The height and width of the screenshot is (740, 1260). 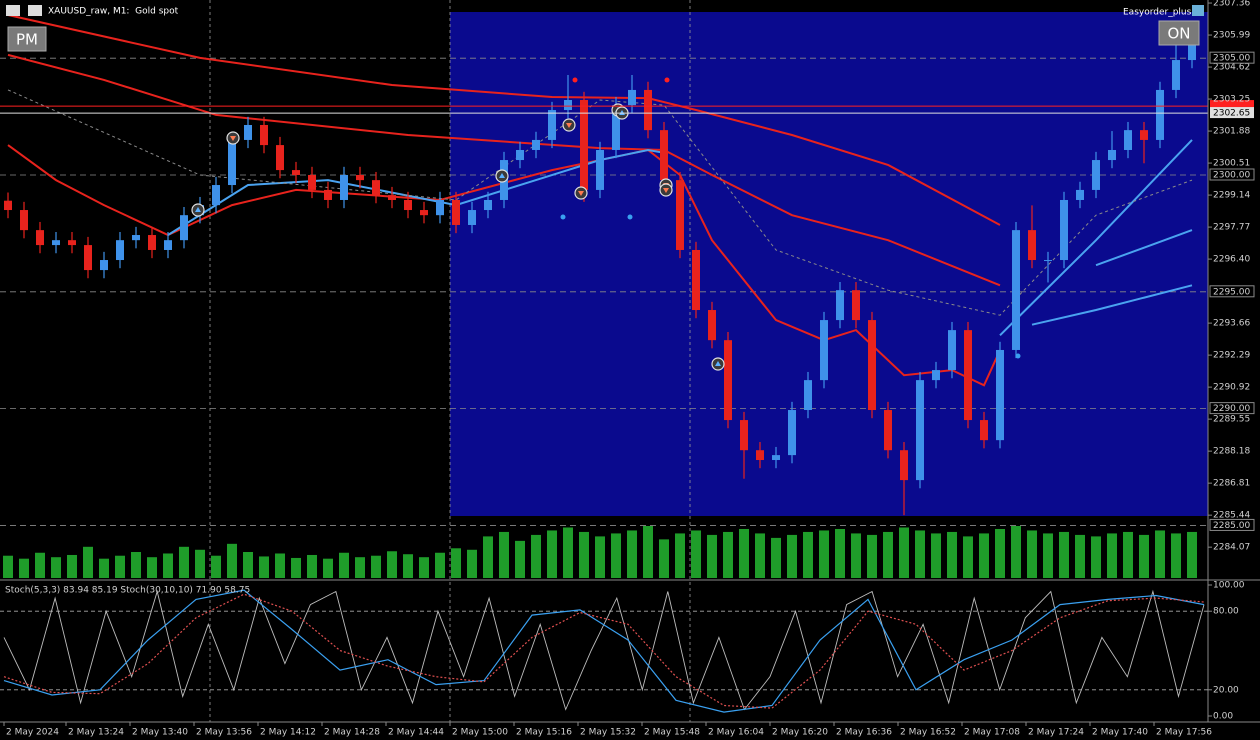 What do you see at coordinates (800, 733) in the screenshot?
I see `x-tick-label: 2 May 16:20` at bounding box center [800, 733].